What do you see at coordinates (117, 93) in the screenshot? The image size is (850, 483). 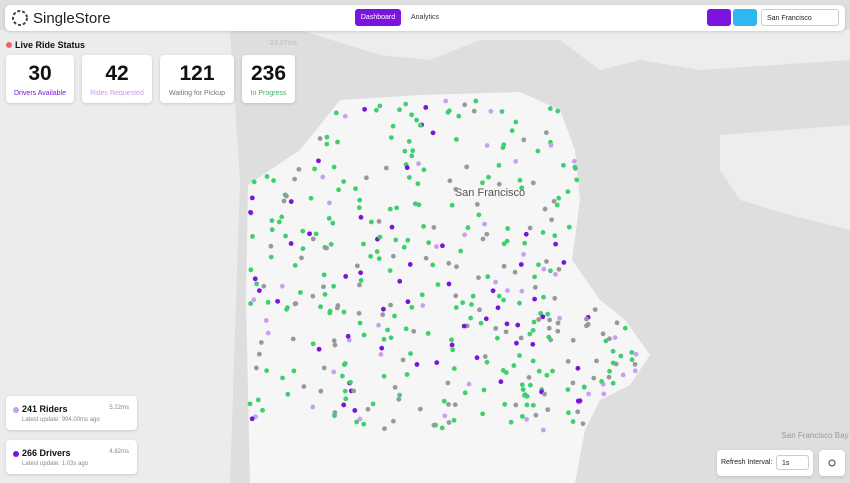 I see `stat-label: Rides Requested` at bounding box center [117, 93].